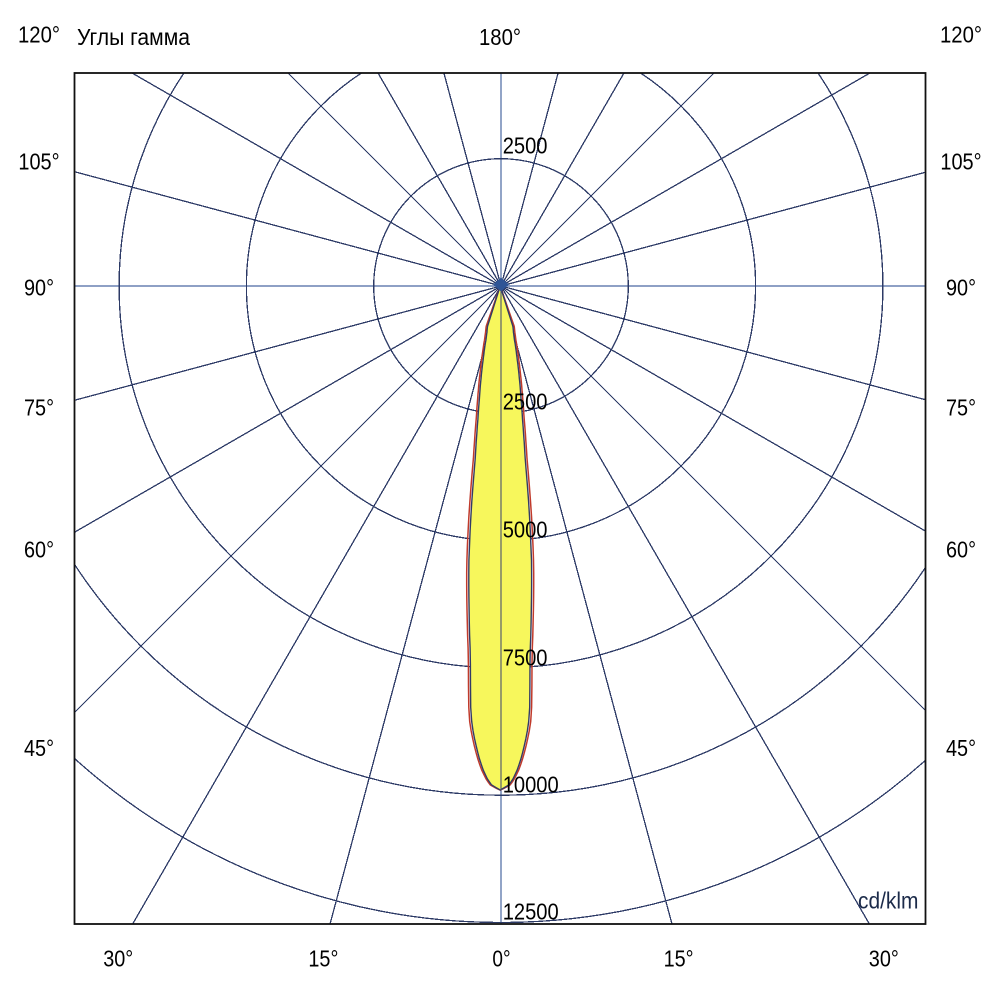  What do you see at coordinates (525, 530) in the screenshot?
I see `svg-text: 5000` at bounding box center [525, 530].